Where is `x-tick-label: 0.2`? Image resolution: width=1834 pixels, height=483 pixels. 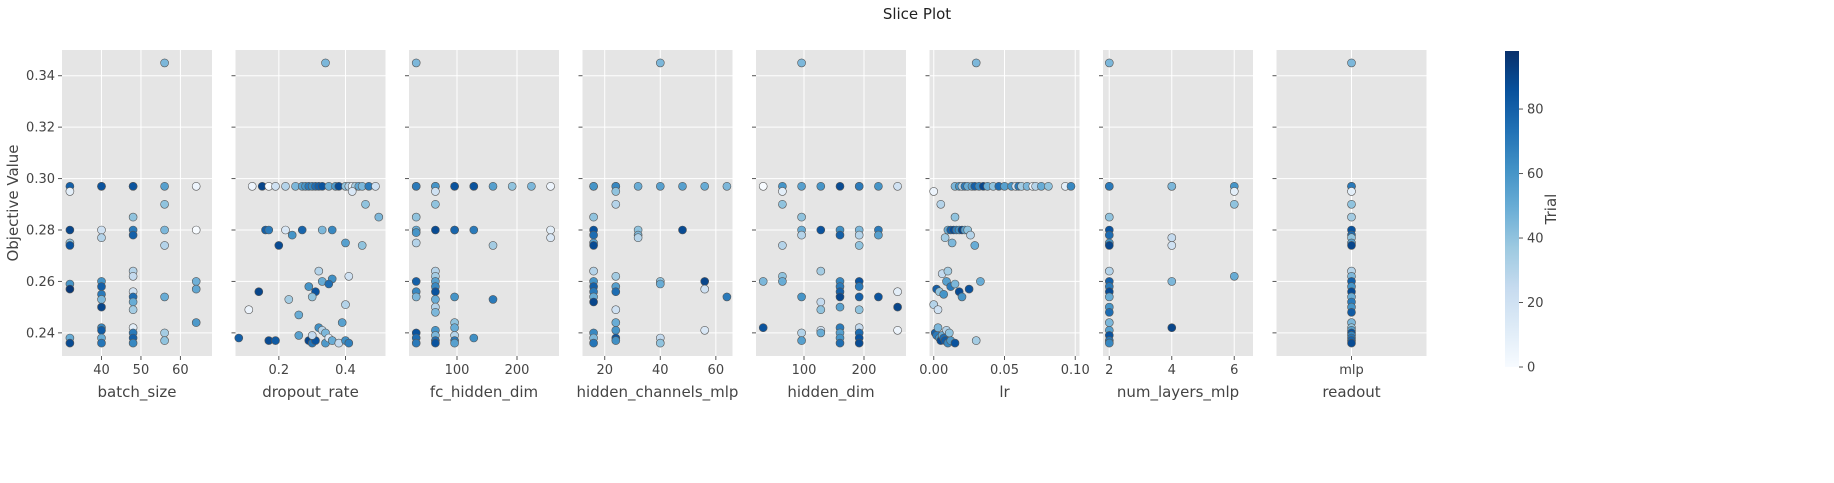 x-tick-label: 0.2 is located at coordinates (278, 370).